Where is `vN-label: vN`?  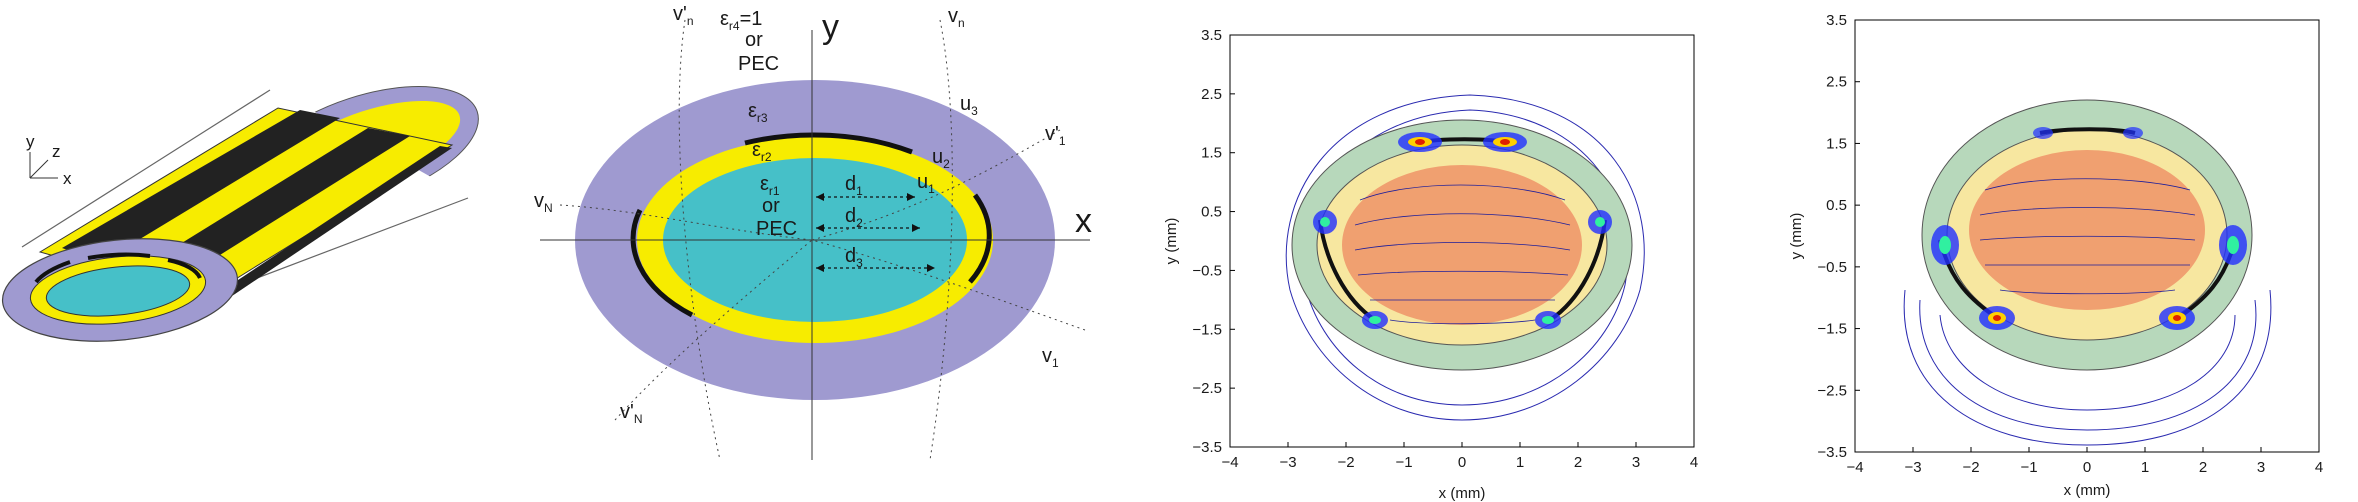
vN-label: vN is located at coordinates (543, 202).